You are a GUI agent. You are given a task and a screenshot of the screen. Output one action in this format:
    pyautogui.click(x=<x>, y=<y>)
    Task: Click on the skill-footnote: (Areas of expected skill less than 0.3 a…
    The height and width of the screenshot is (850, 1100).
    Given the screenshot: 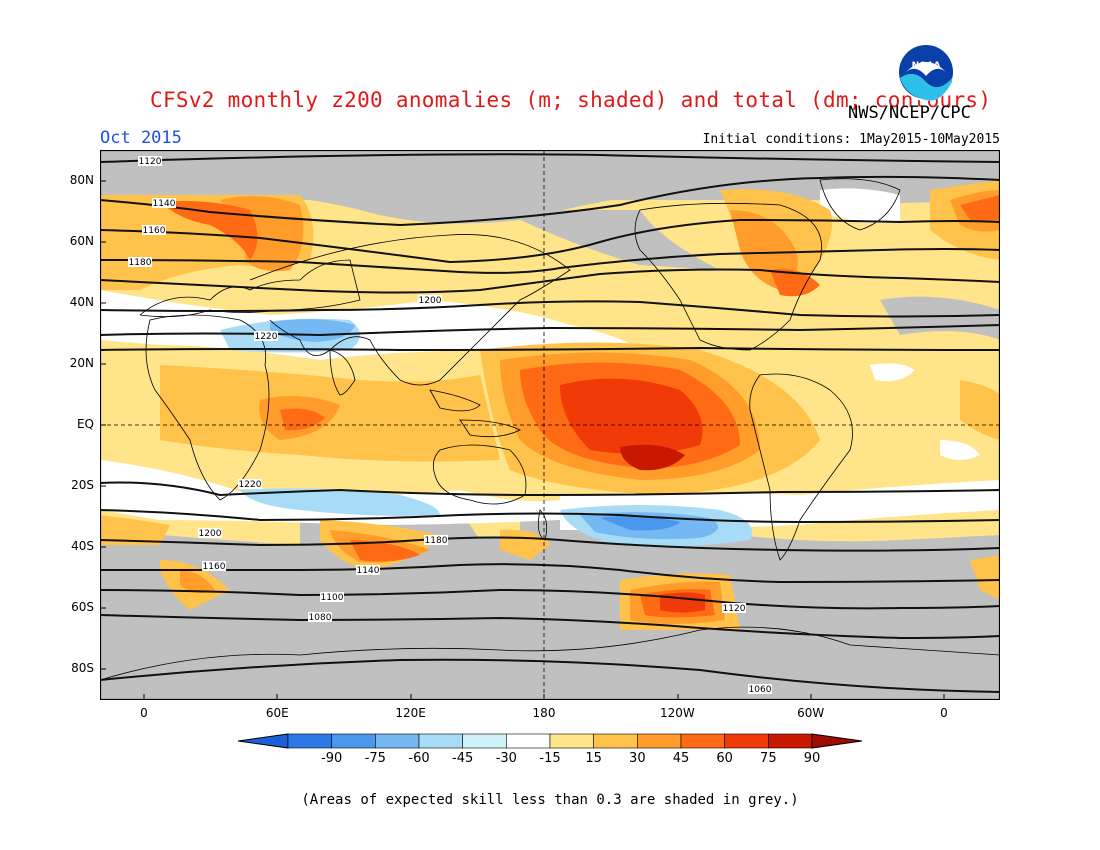 What is the action you would take?
    pyautogui.click(x=550, y=800)
    